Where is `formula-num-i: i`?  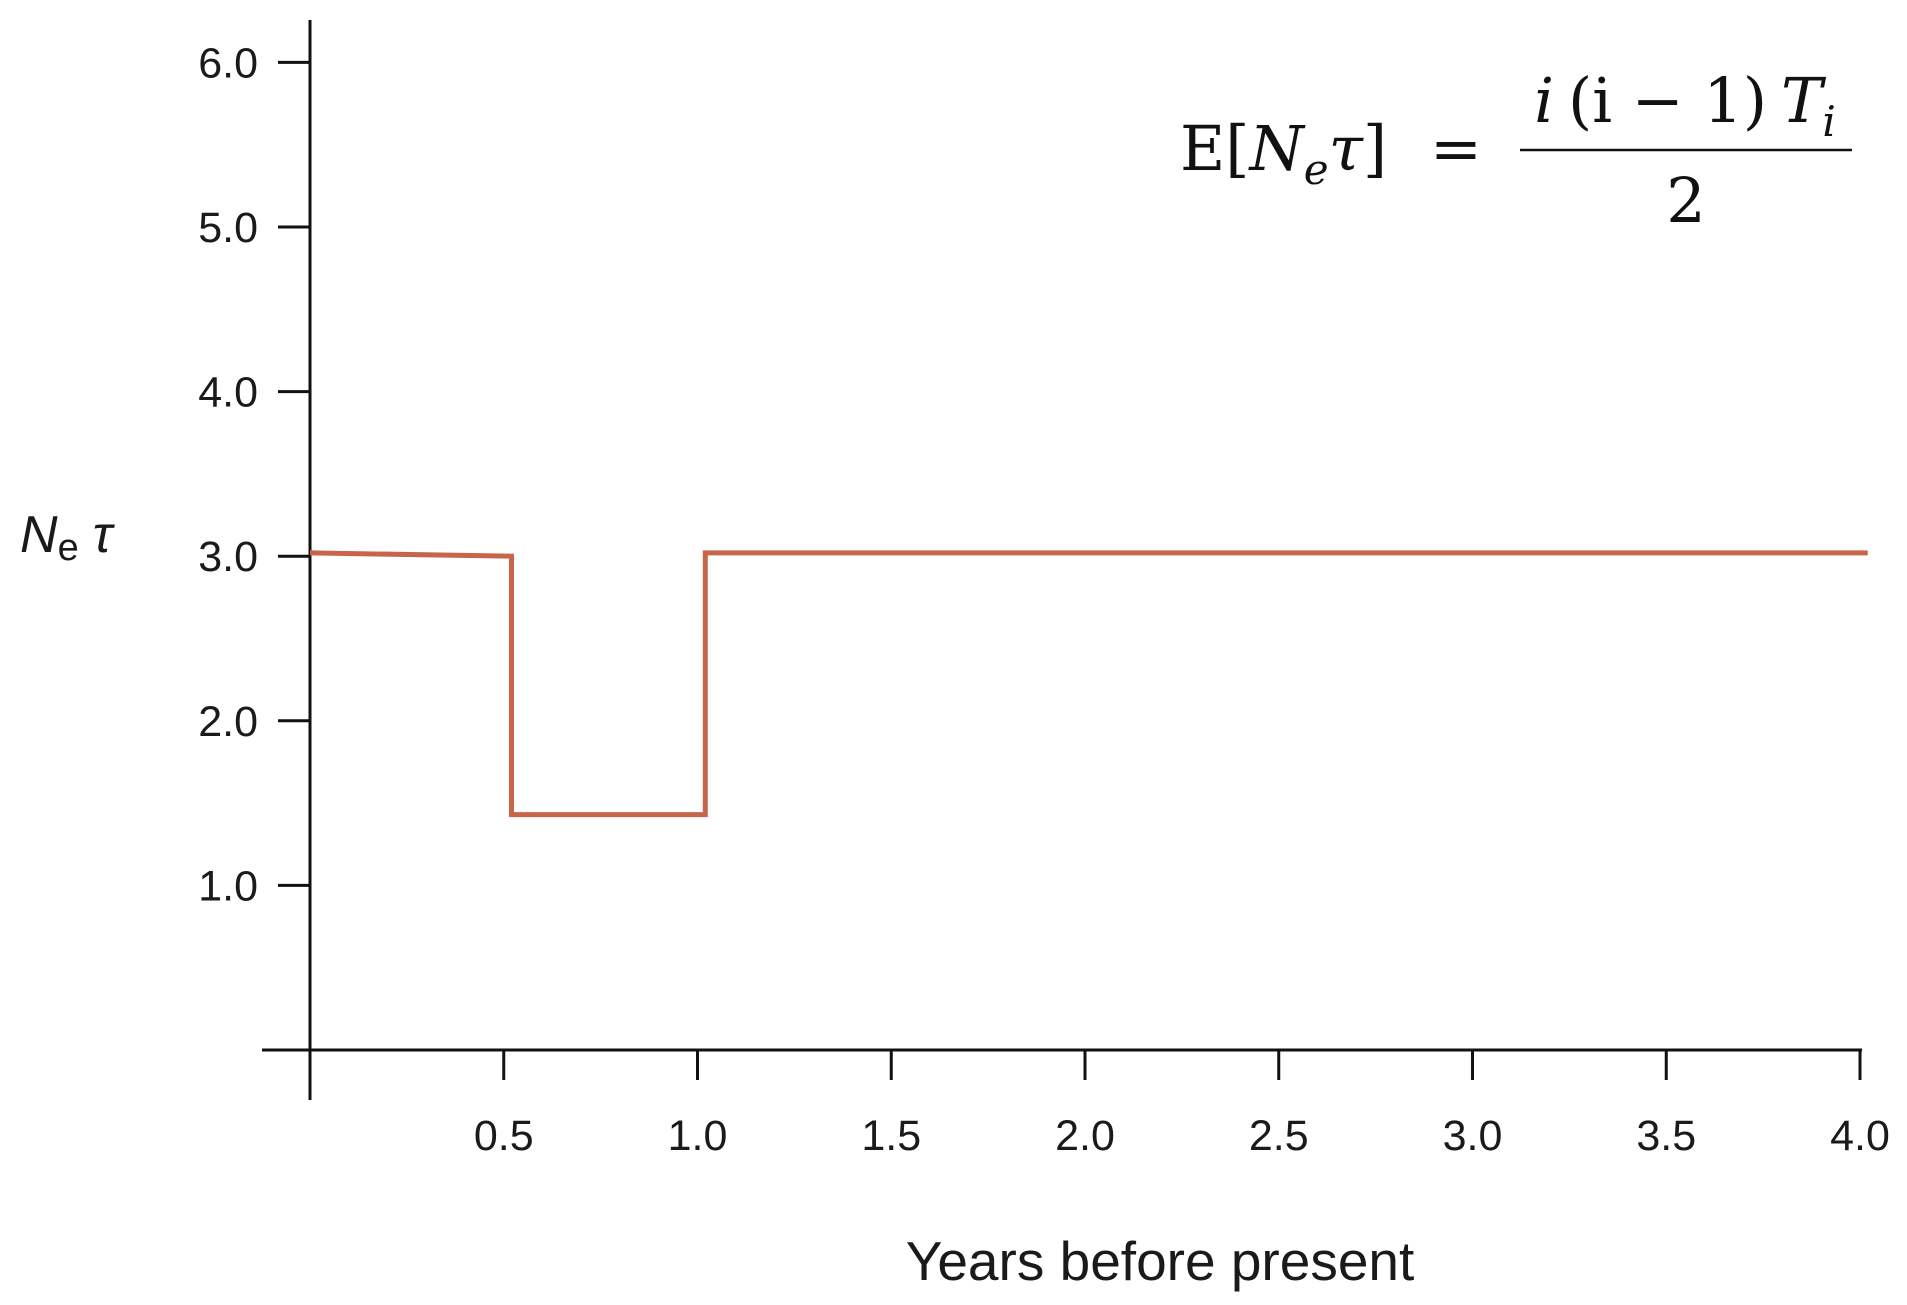 formula-num-i: i is located at coordinates (1544, 100).